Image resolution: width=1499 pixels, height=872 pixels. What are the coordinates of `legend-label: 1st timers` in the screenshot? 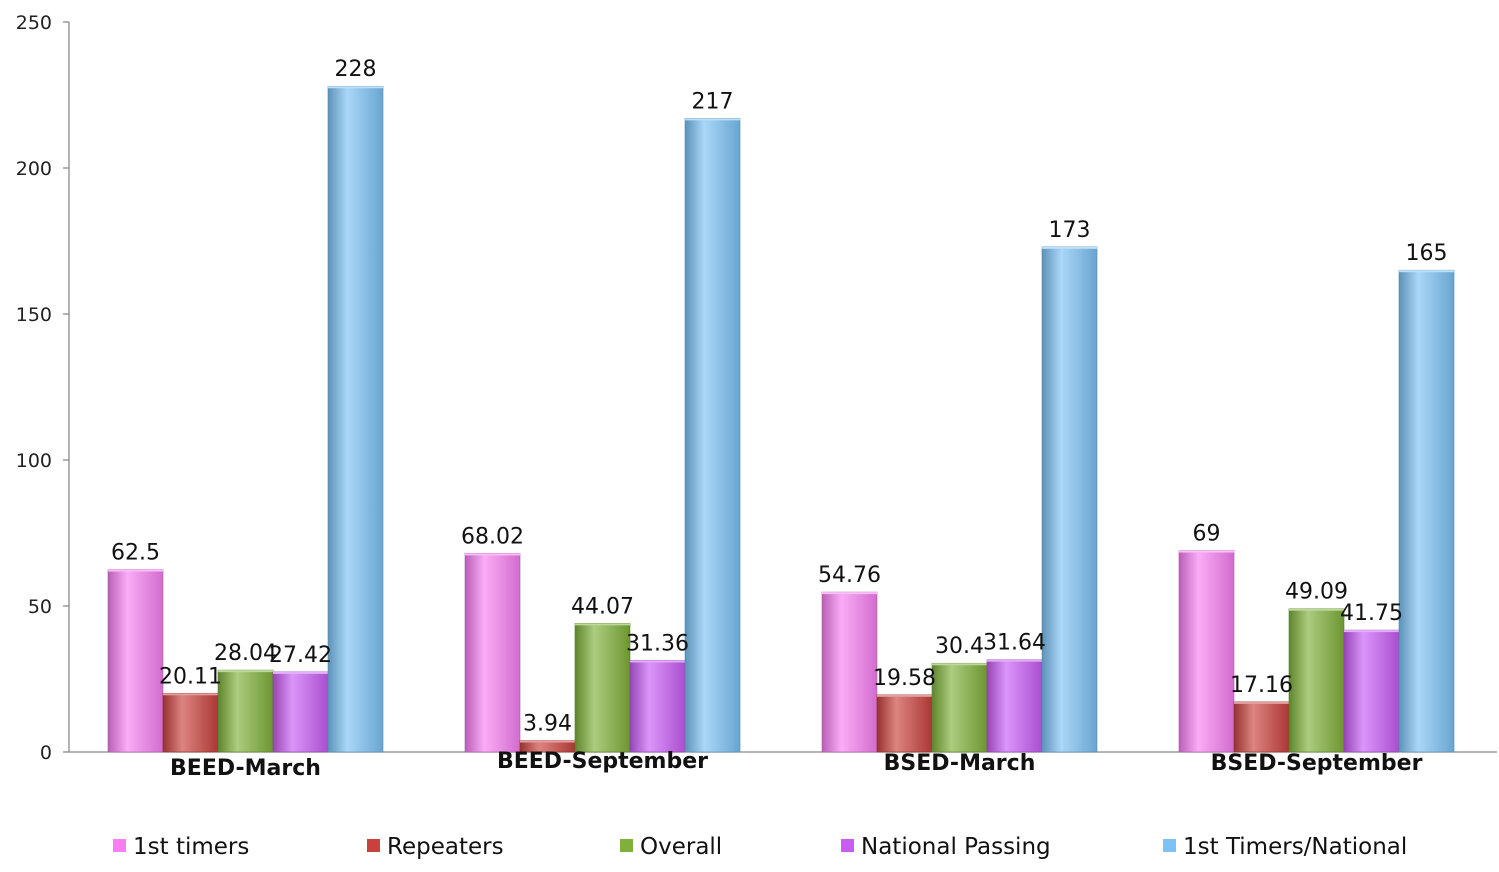 It's located at (191, 847).